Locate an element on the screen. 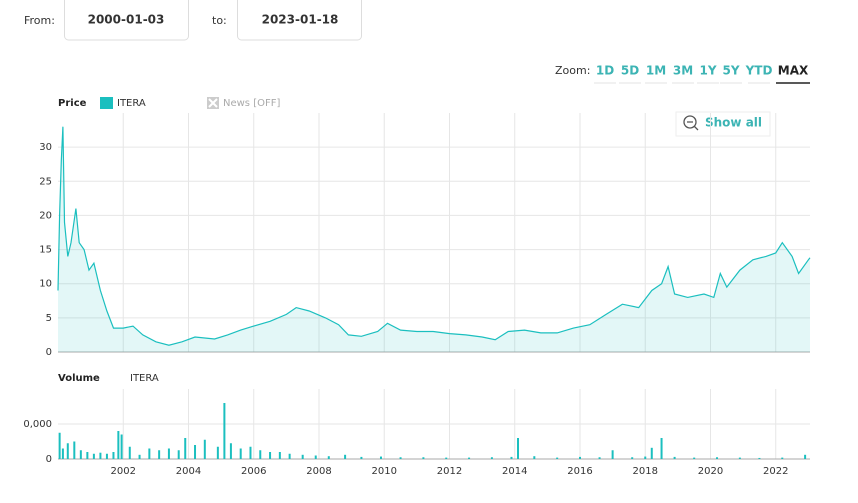 The image size is (858, 503). y-tick-label: 10 is located at coordinates (45, 284).